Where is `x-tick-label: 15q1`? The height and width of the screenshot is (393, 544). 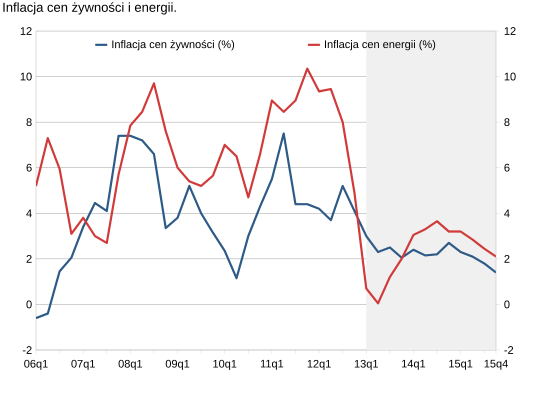 x-tick-label: 15q1 is located at coordinates (460, 365).